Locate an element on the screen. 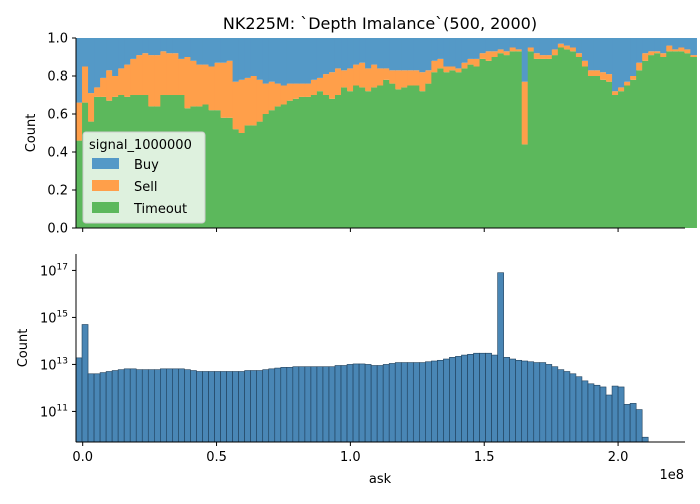 The height and width of the screenshot is (504, 700). bottom-x-tick-label: 1.0 is located at coordinates (350, 457).